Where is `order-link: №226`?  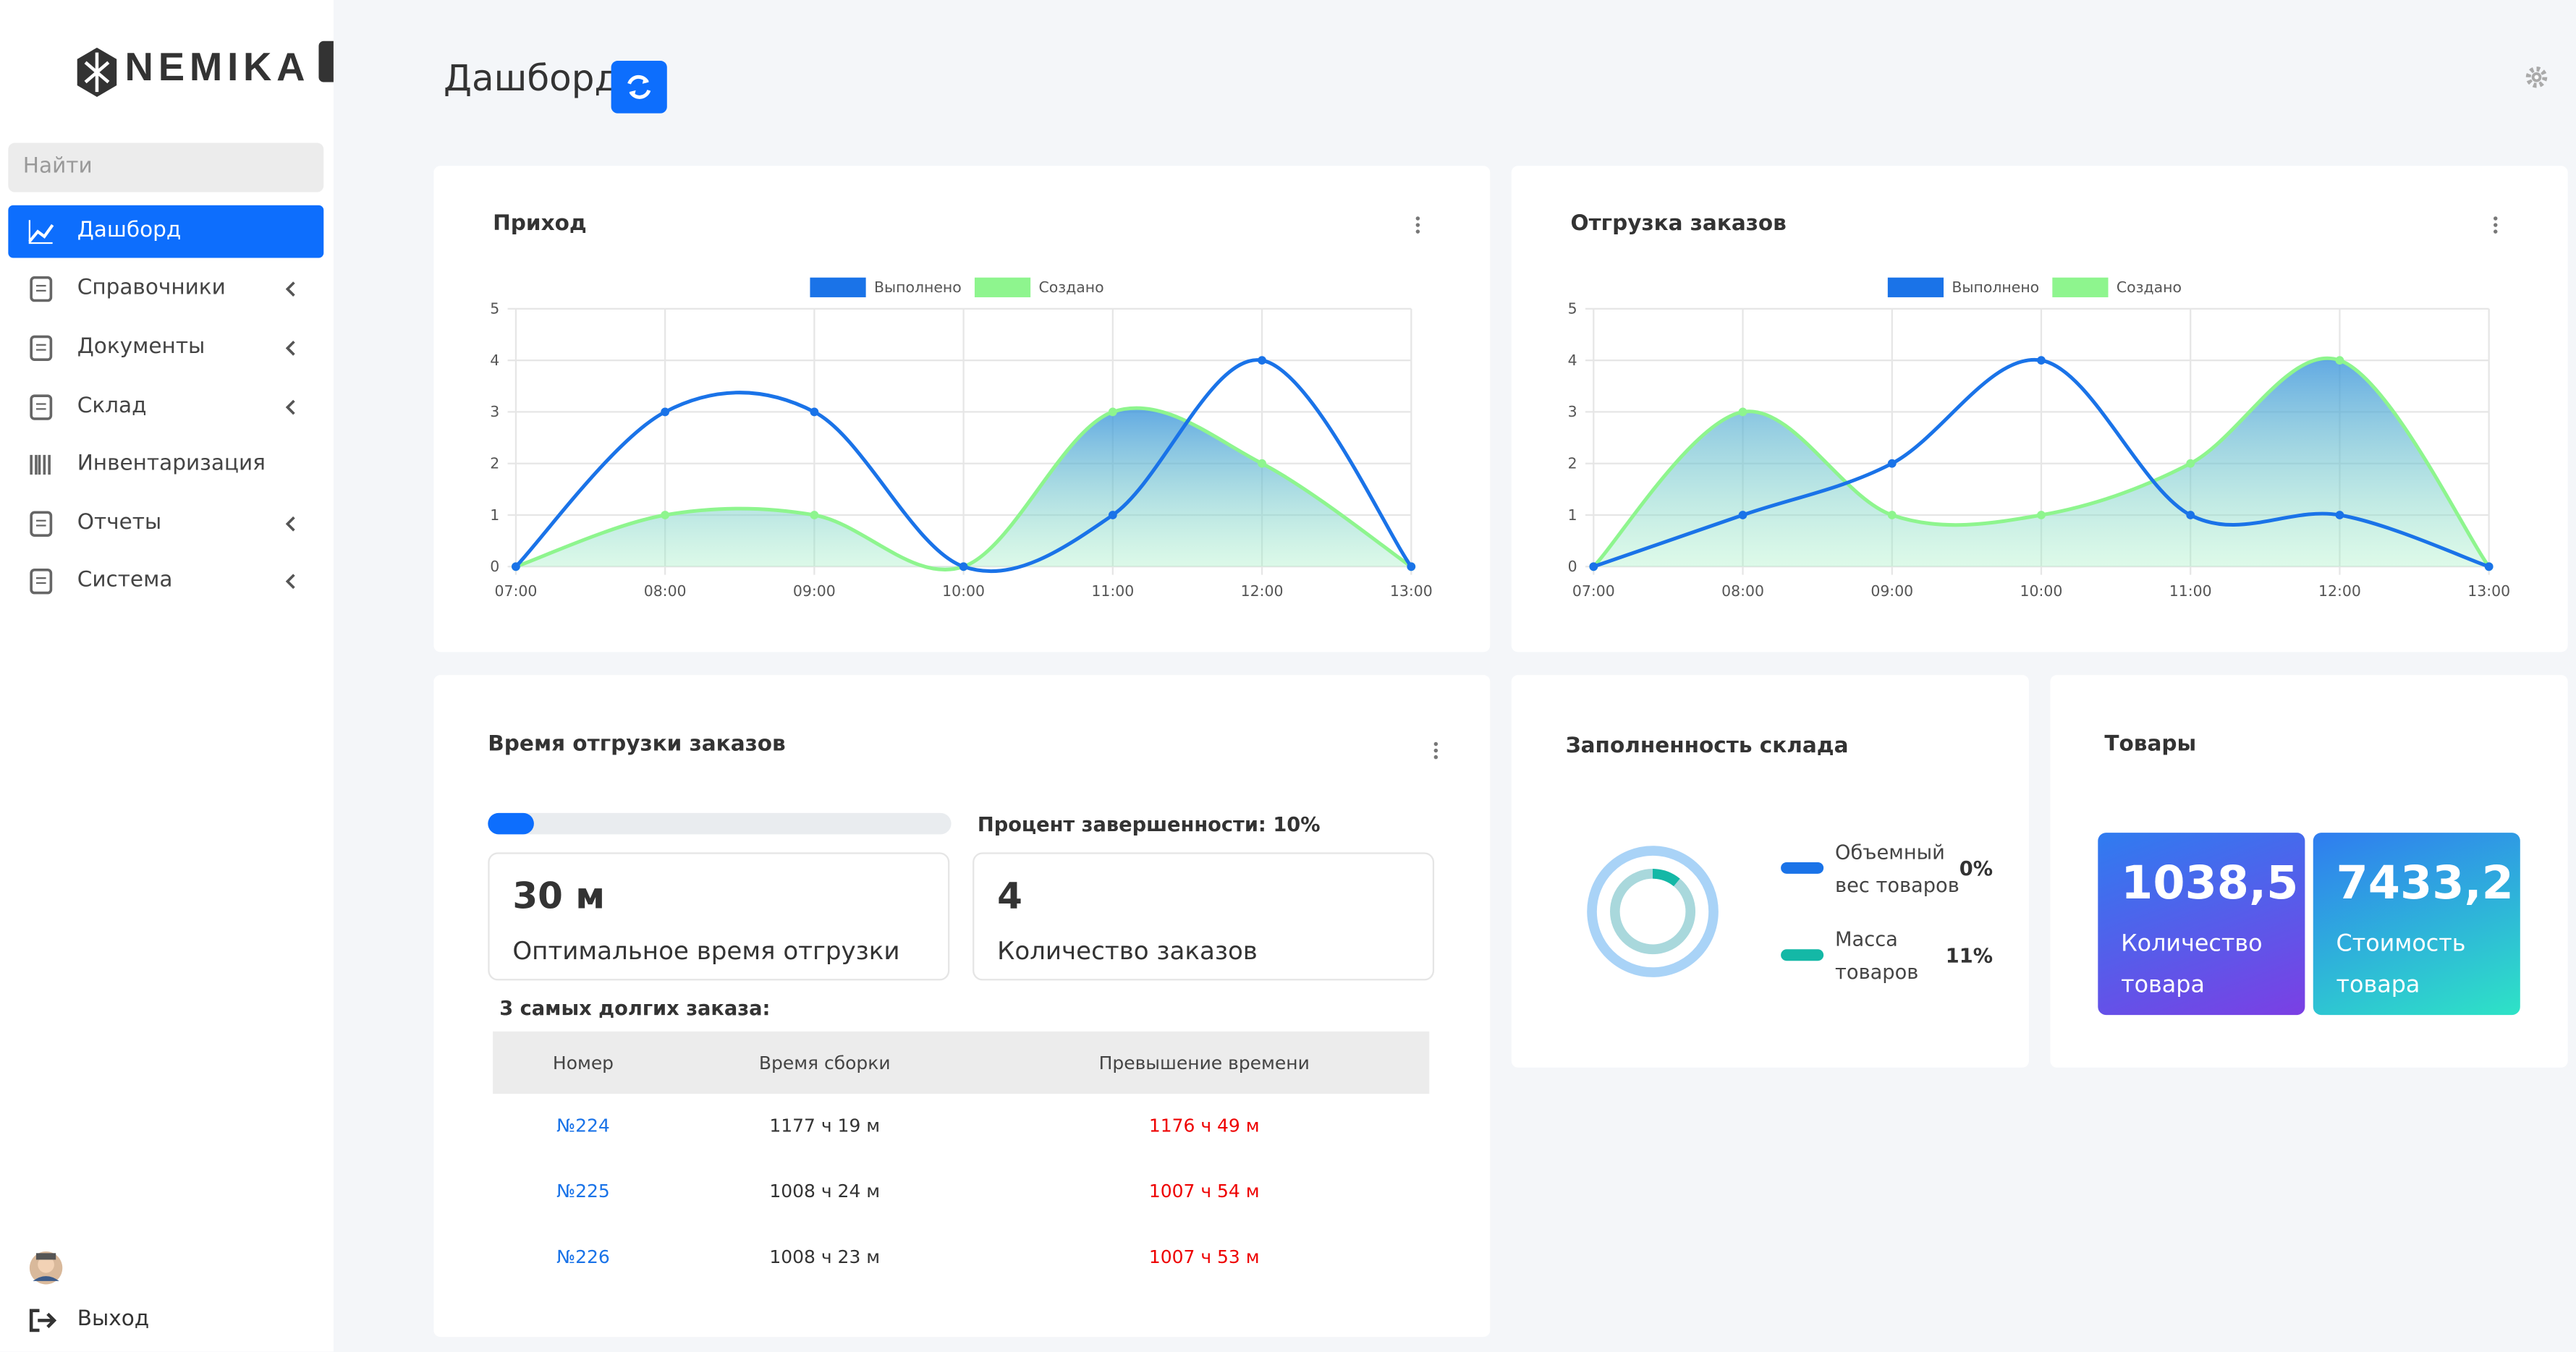 order-link: №226 is located at coordinates (583, 1257).